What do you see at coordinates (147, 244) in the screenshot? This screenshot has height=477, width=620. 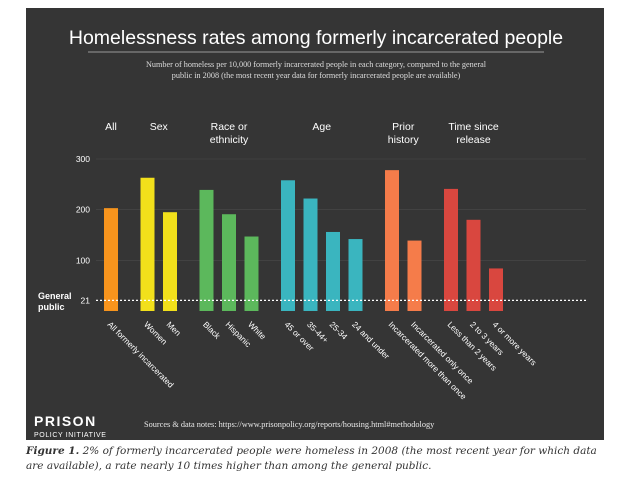 I see `bar-women` at bounding box center [147, 244].